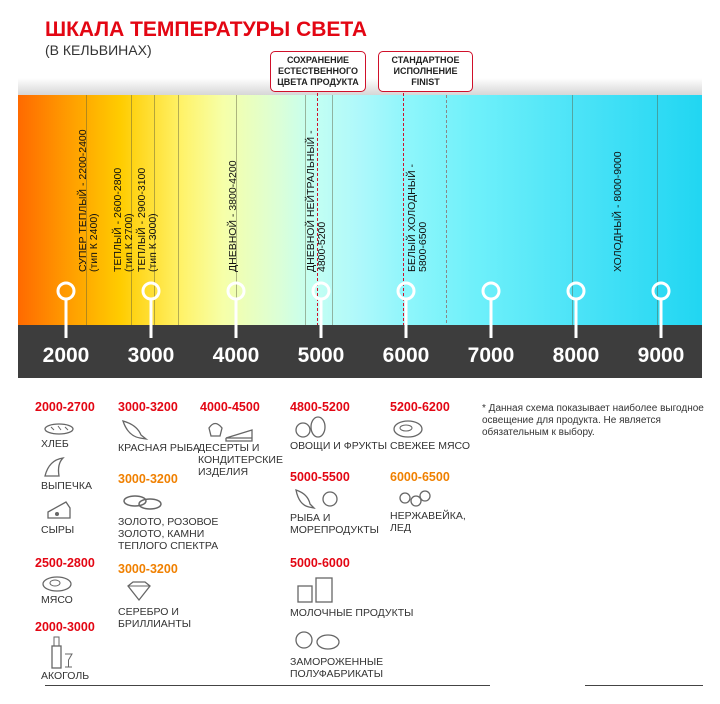 This screenshot has height=704, width=720. I want to click on croissant-icon, so click(54, 467).